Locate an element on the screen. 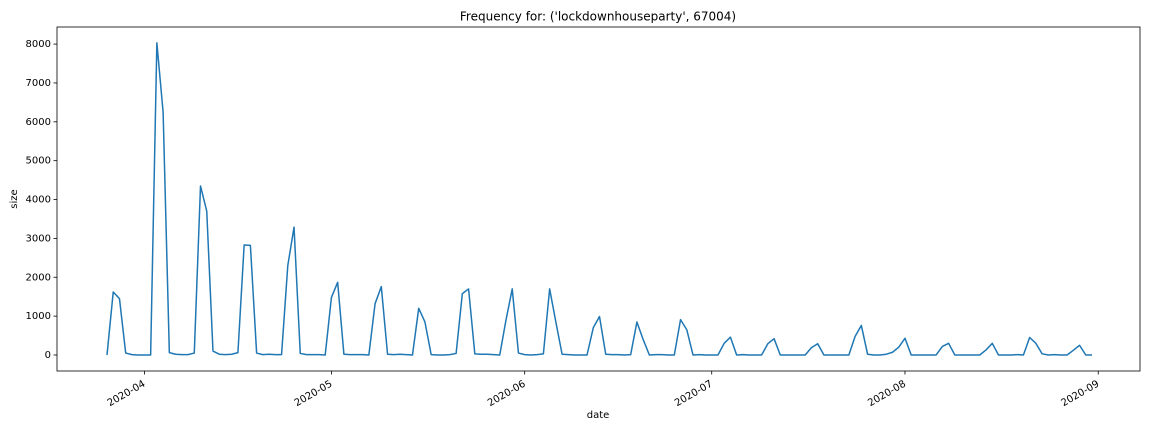 This screenshot has width=1152, height=432. y-axis-label: size is located at coordinates (14, 198).